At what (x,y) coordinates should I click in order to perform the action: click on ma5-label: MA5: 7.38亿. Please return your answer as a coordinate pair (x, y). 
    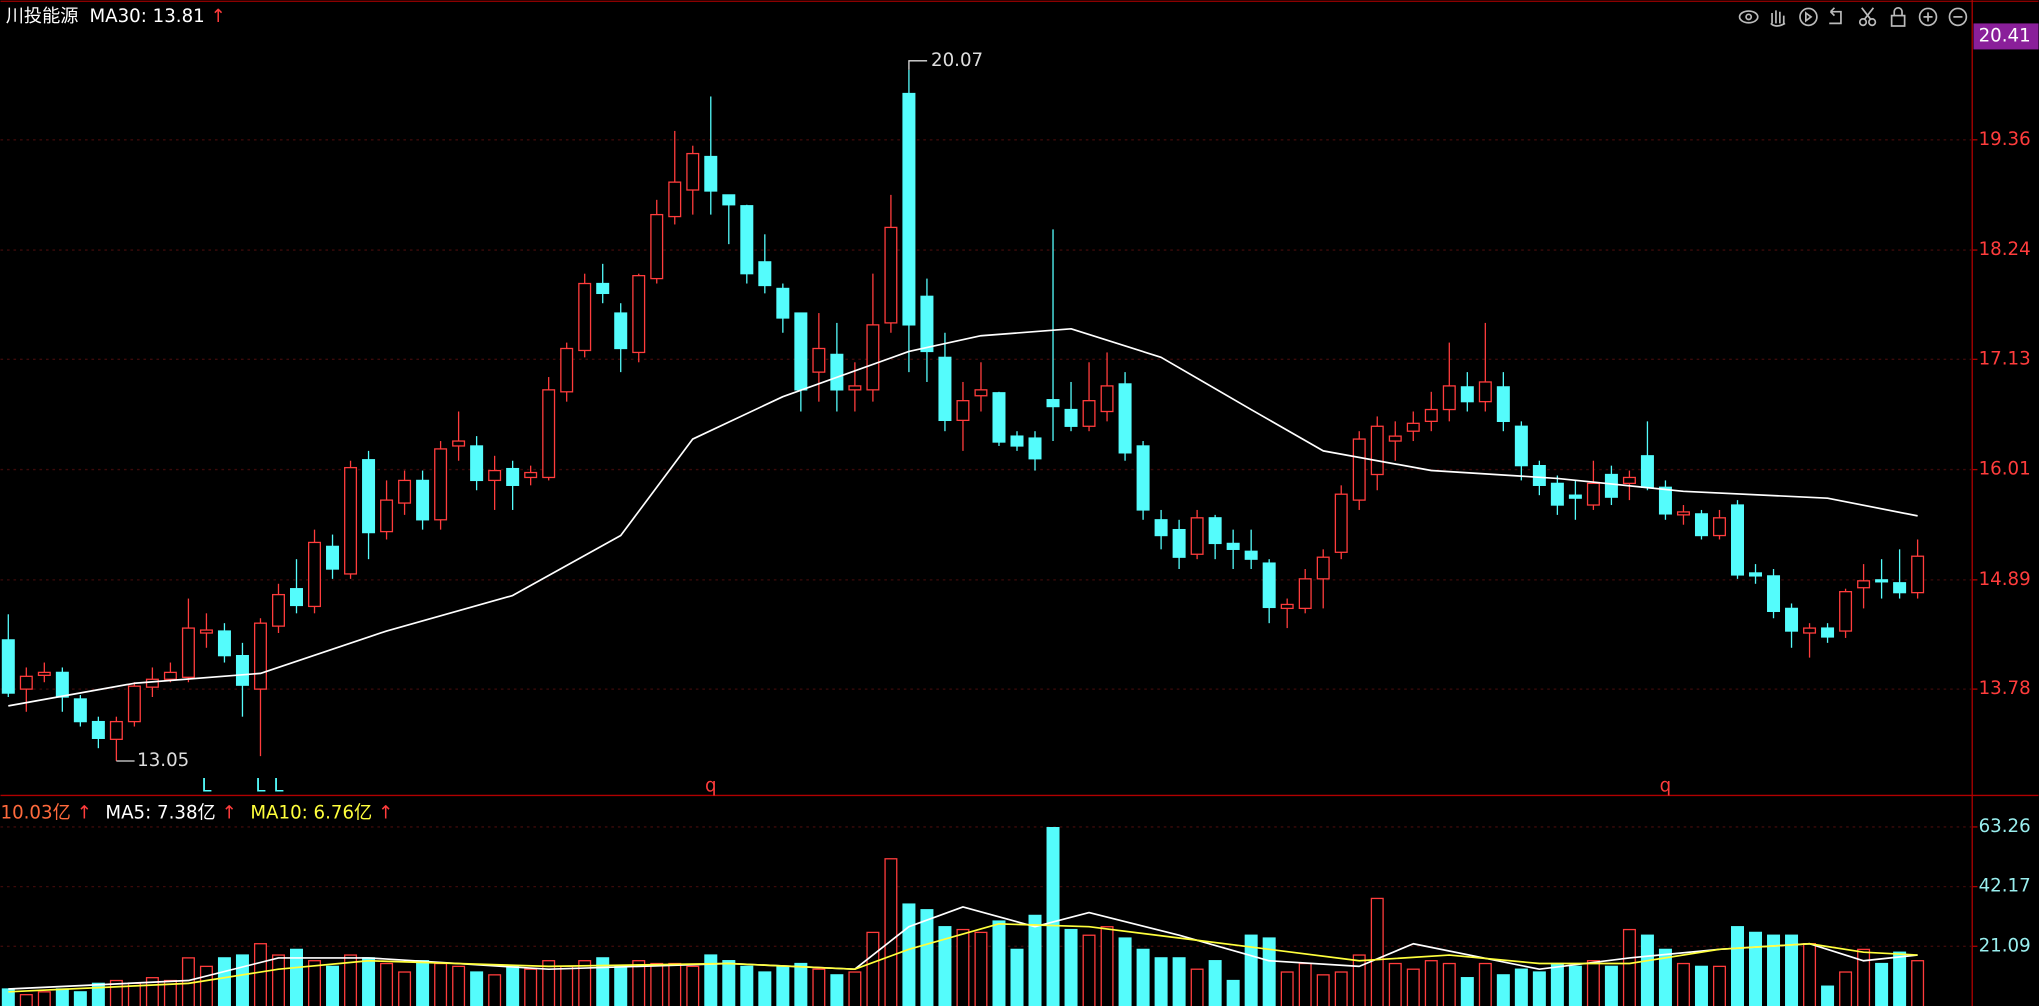
    Looking at the image, I should click on (160, 813).